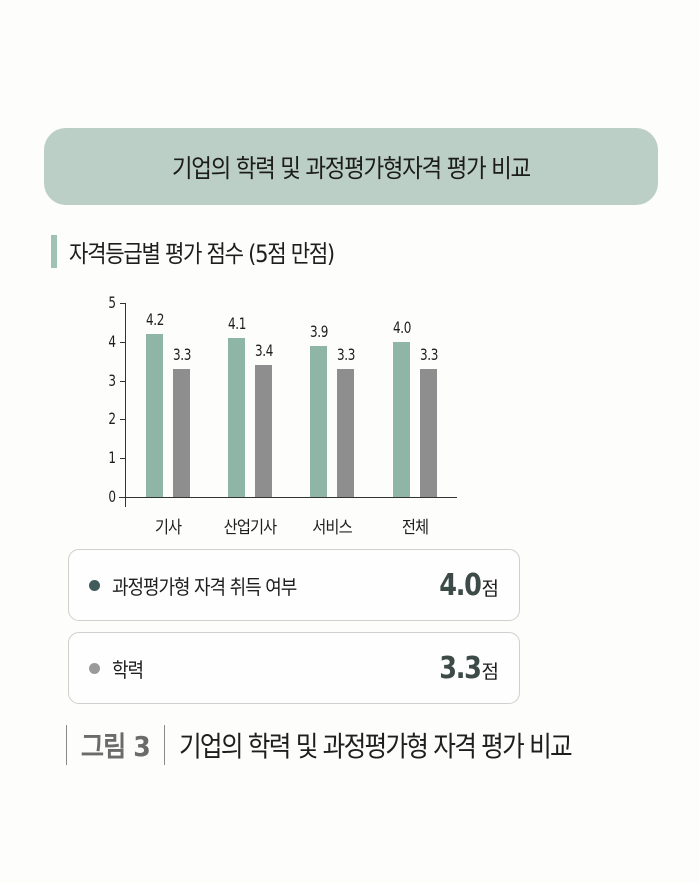  I want to click on category-label: 산업기사, so click(250, 528).